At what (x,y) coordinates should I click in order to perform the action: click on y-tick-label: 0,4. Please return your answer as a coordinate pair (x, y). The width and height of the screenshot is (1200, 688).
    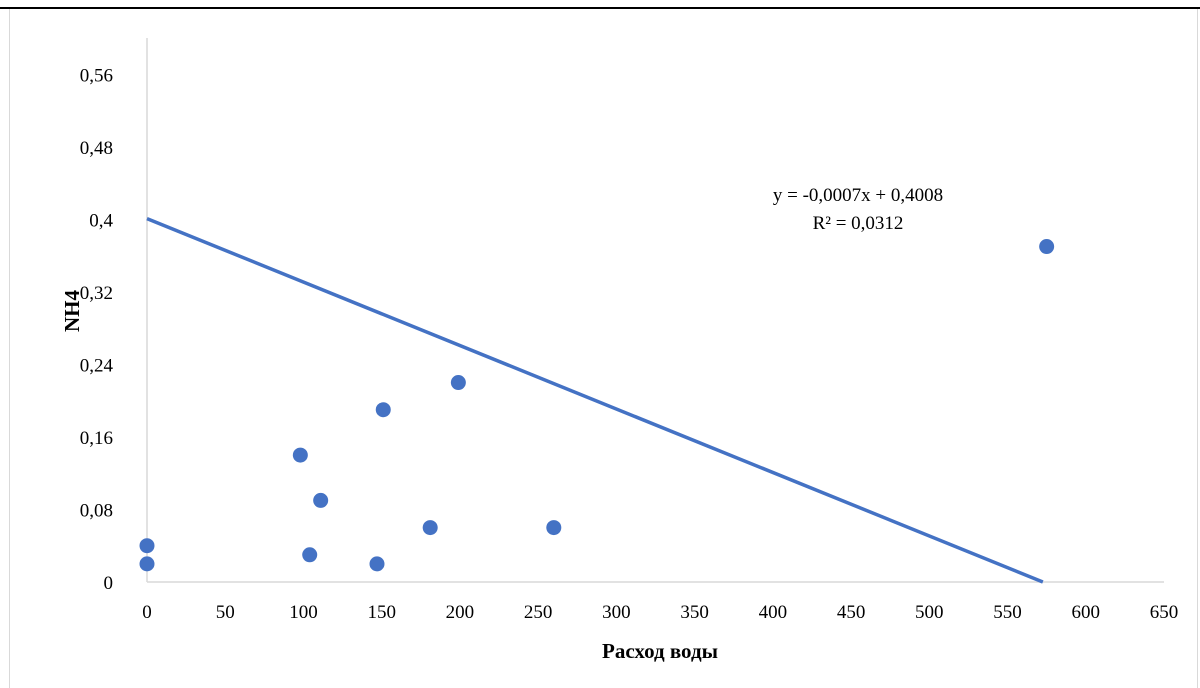
    Looking at the image, I should click on (101, 220).